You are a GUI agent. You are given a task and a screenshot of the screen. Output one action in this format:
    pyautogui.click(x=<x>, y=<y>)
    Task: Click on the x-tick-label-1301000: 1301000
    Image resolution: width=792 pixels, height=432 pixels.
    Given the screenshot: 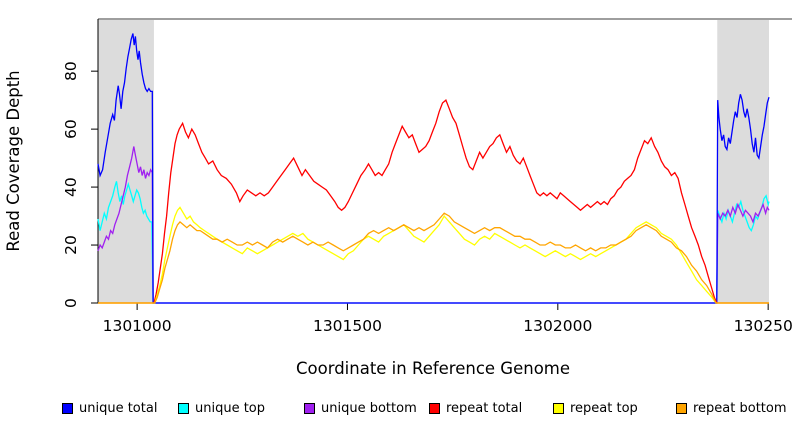 What is the action you would take?
    pyautogui.click(x=137, y=326)
    